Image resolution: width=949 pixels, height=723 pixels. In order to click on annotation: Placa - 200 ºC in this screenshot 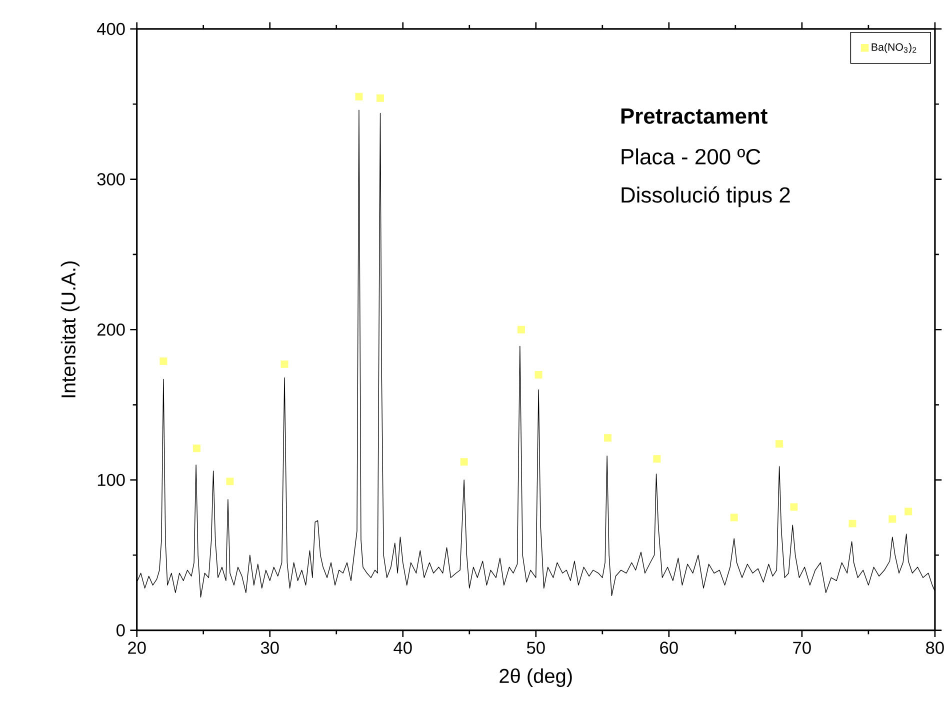, I will do `click(691, 156)`.